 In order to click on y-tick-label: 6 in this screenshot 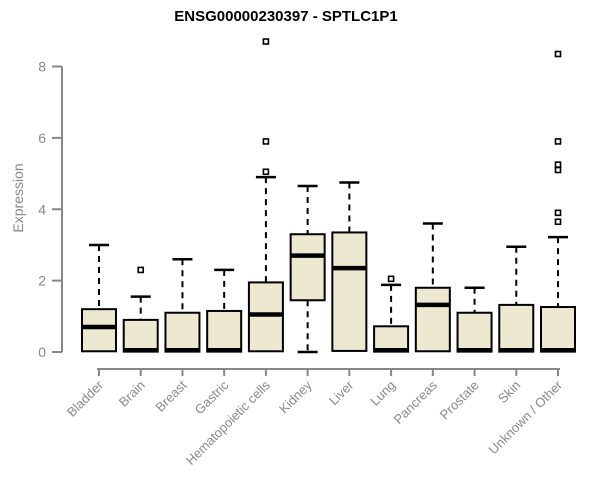, I will do `click(42, 138)`.